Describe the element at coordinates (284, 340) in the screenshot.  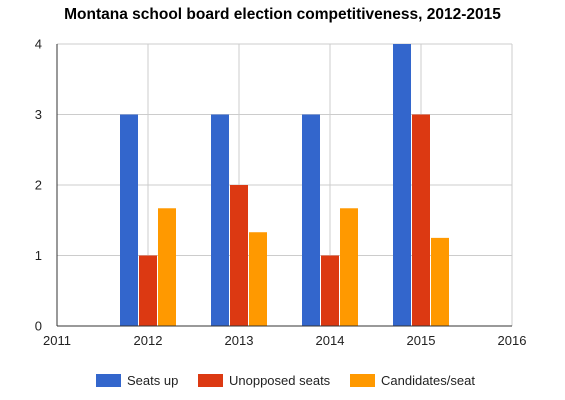
I see `x-axis-ticks: 2011 2012 2013 2014 2015 2016` at that location.